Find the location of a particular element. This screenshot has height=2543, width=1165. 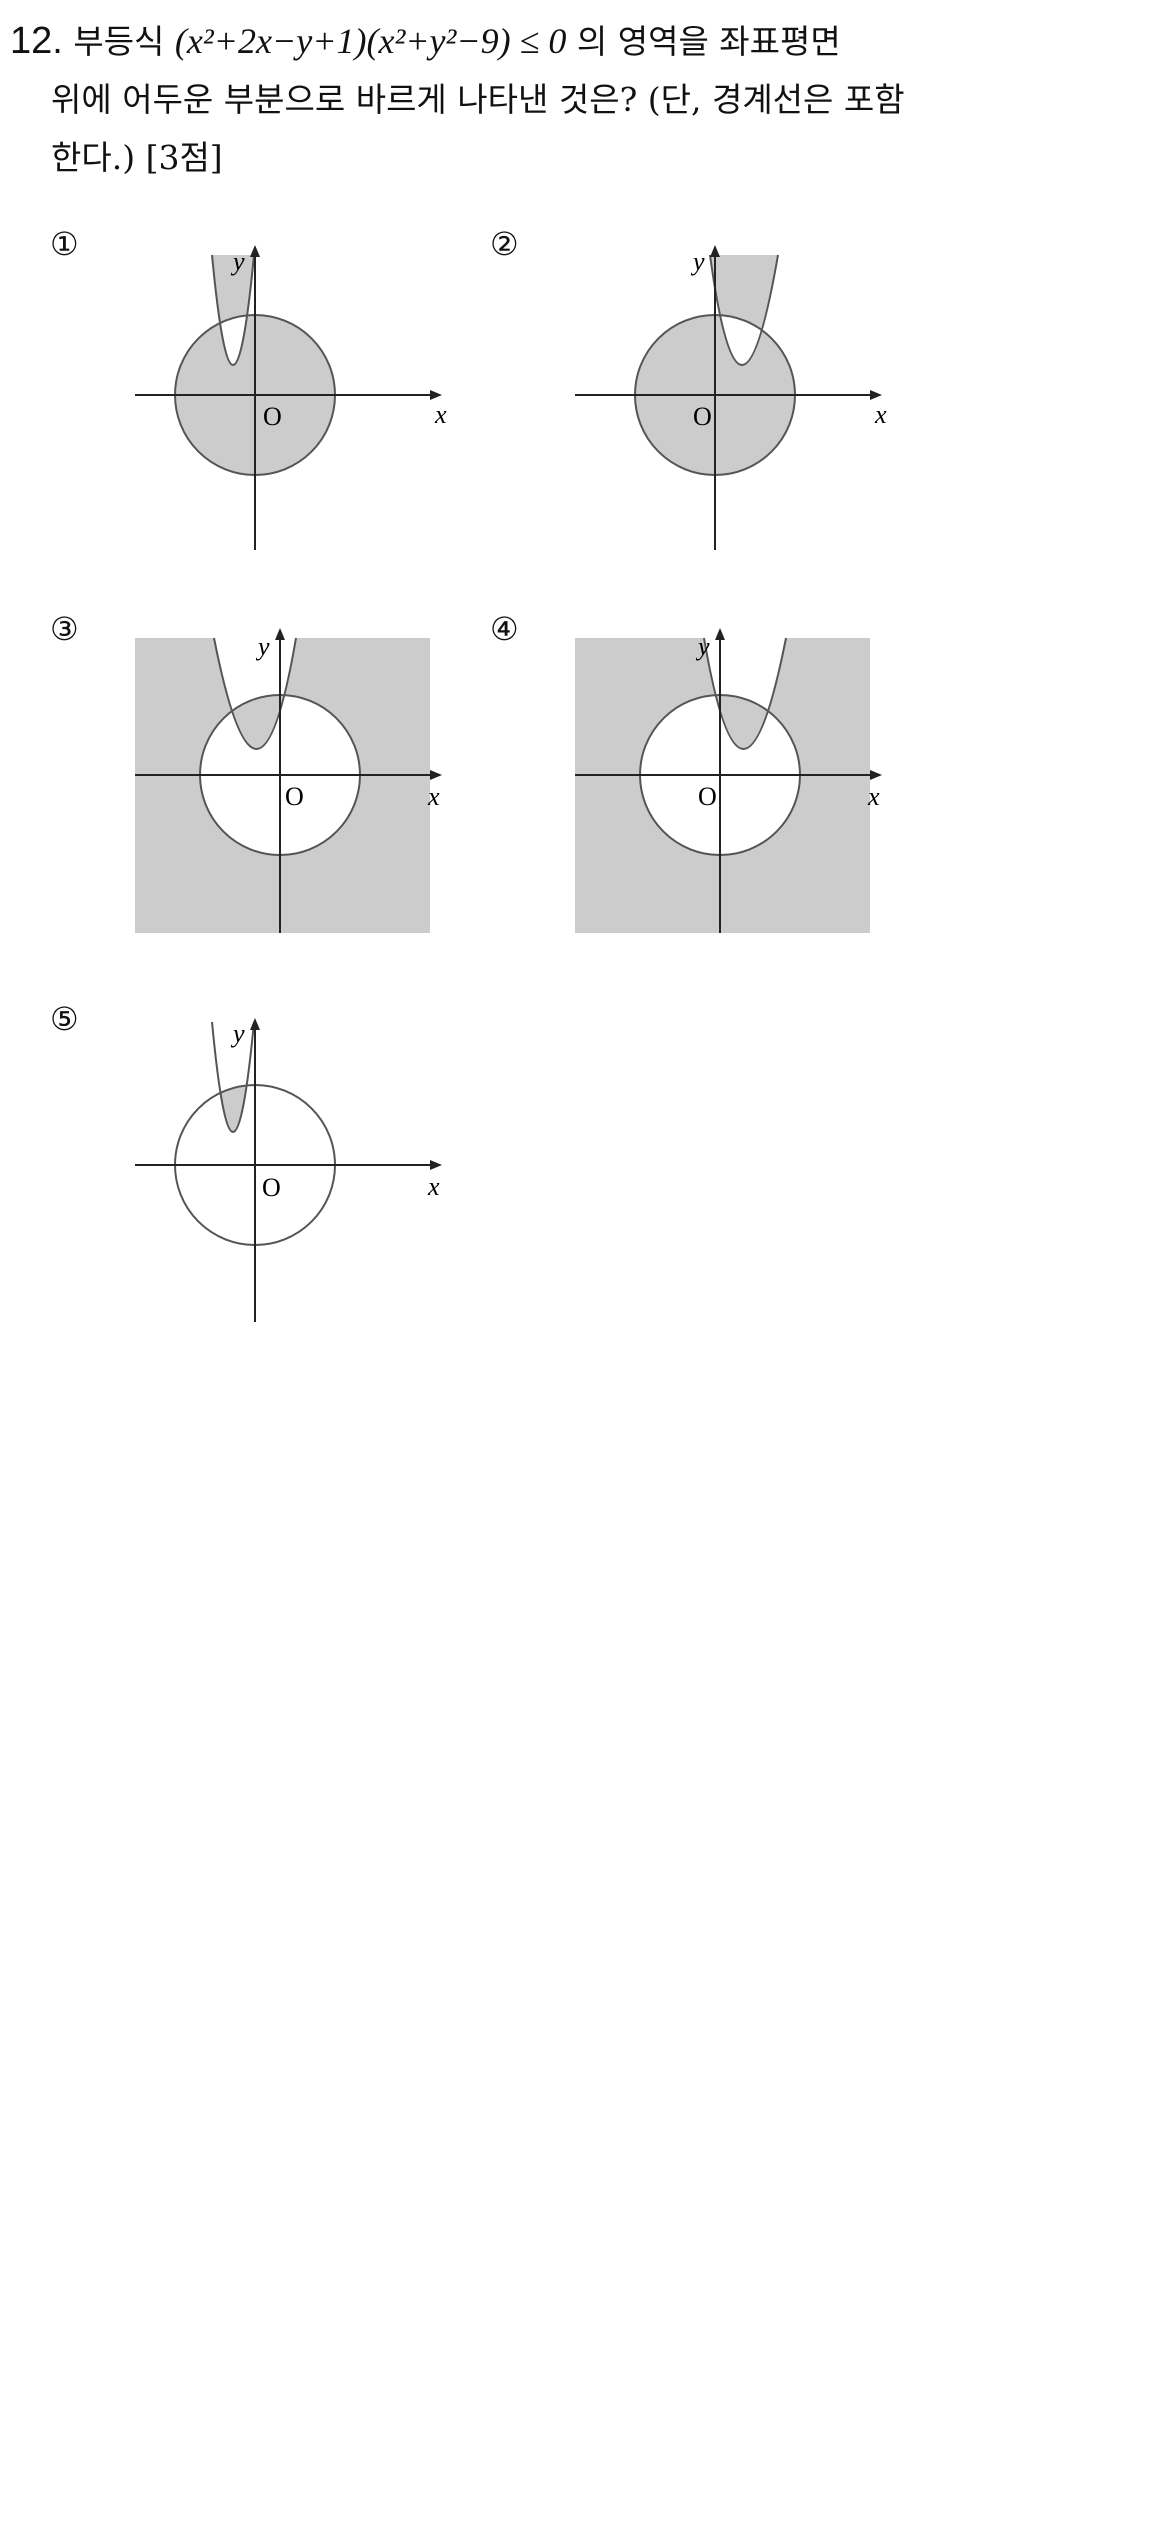

option-2: ② x y O is located at coordinates (710, 387).